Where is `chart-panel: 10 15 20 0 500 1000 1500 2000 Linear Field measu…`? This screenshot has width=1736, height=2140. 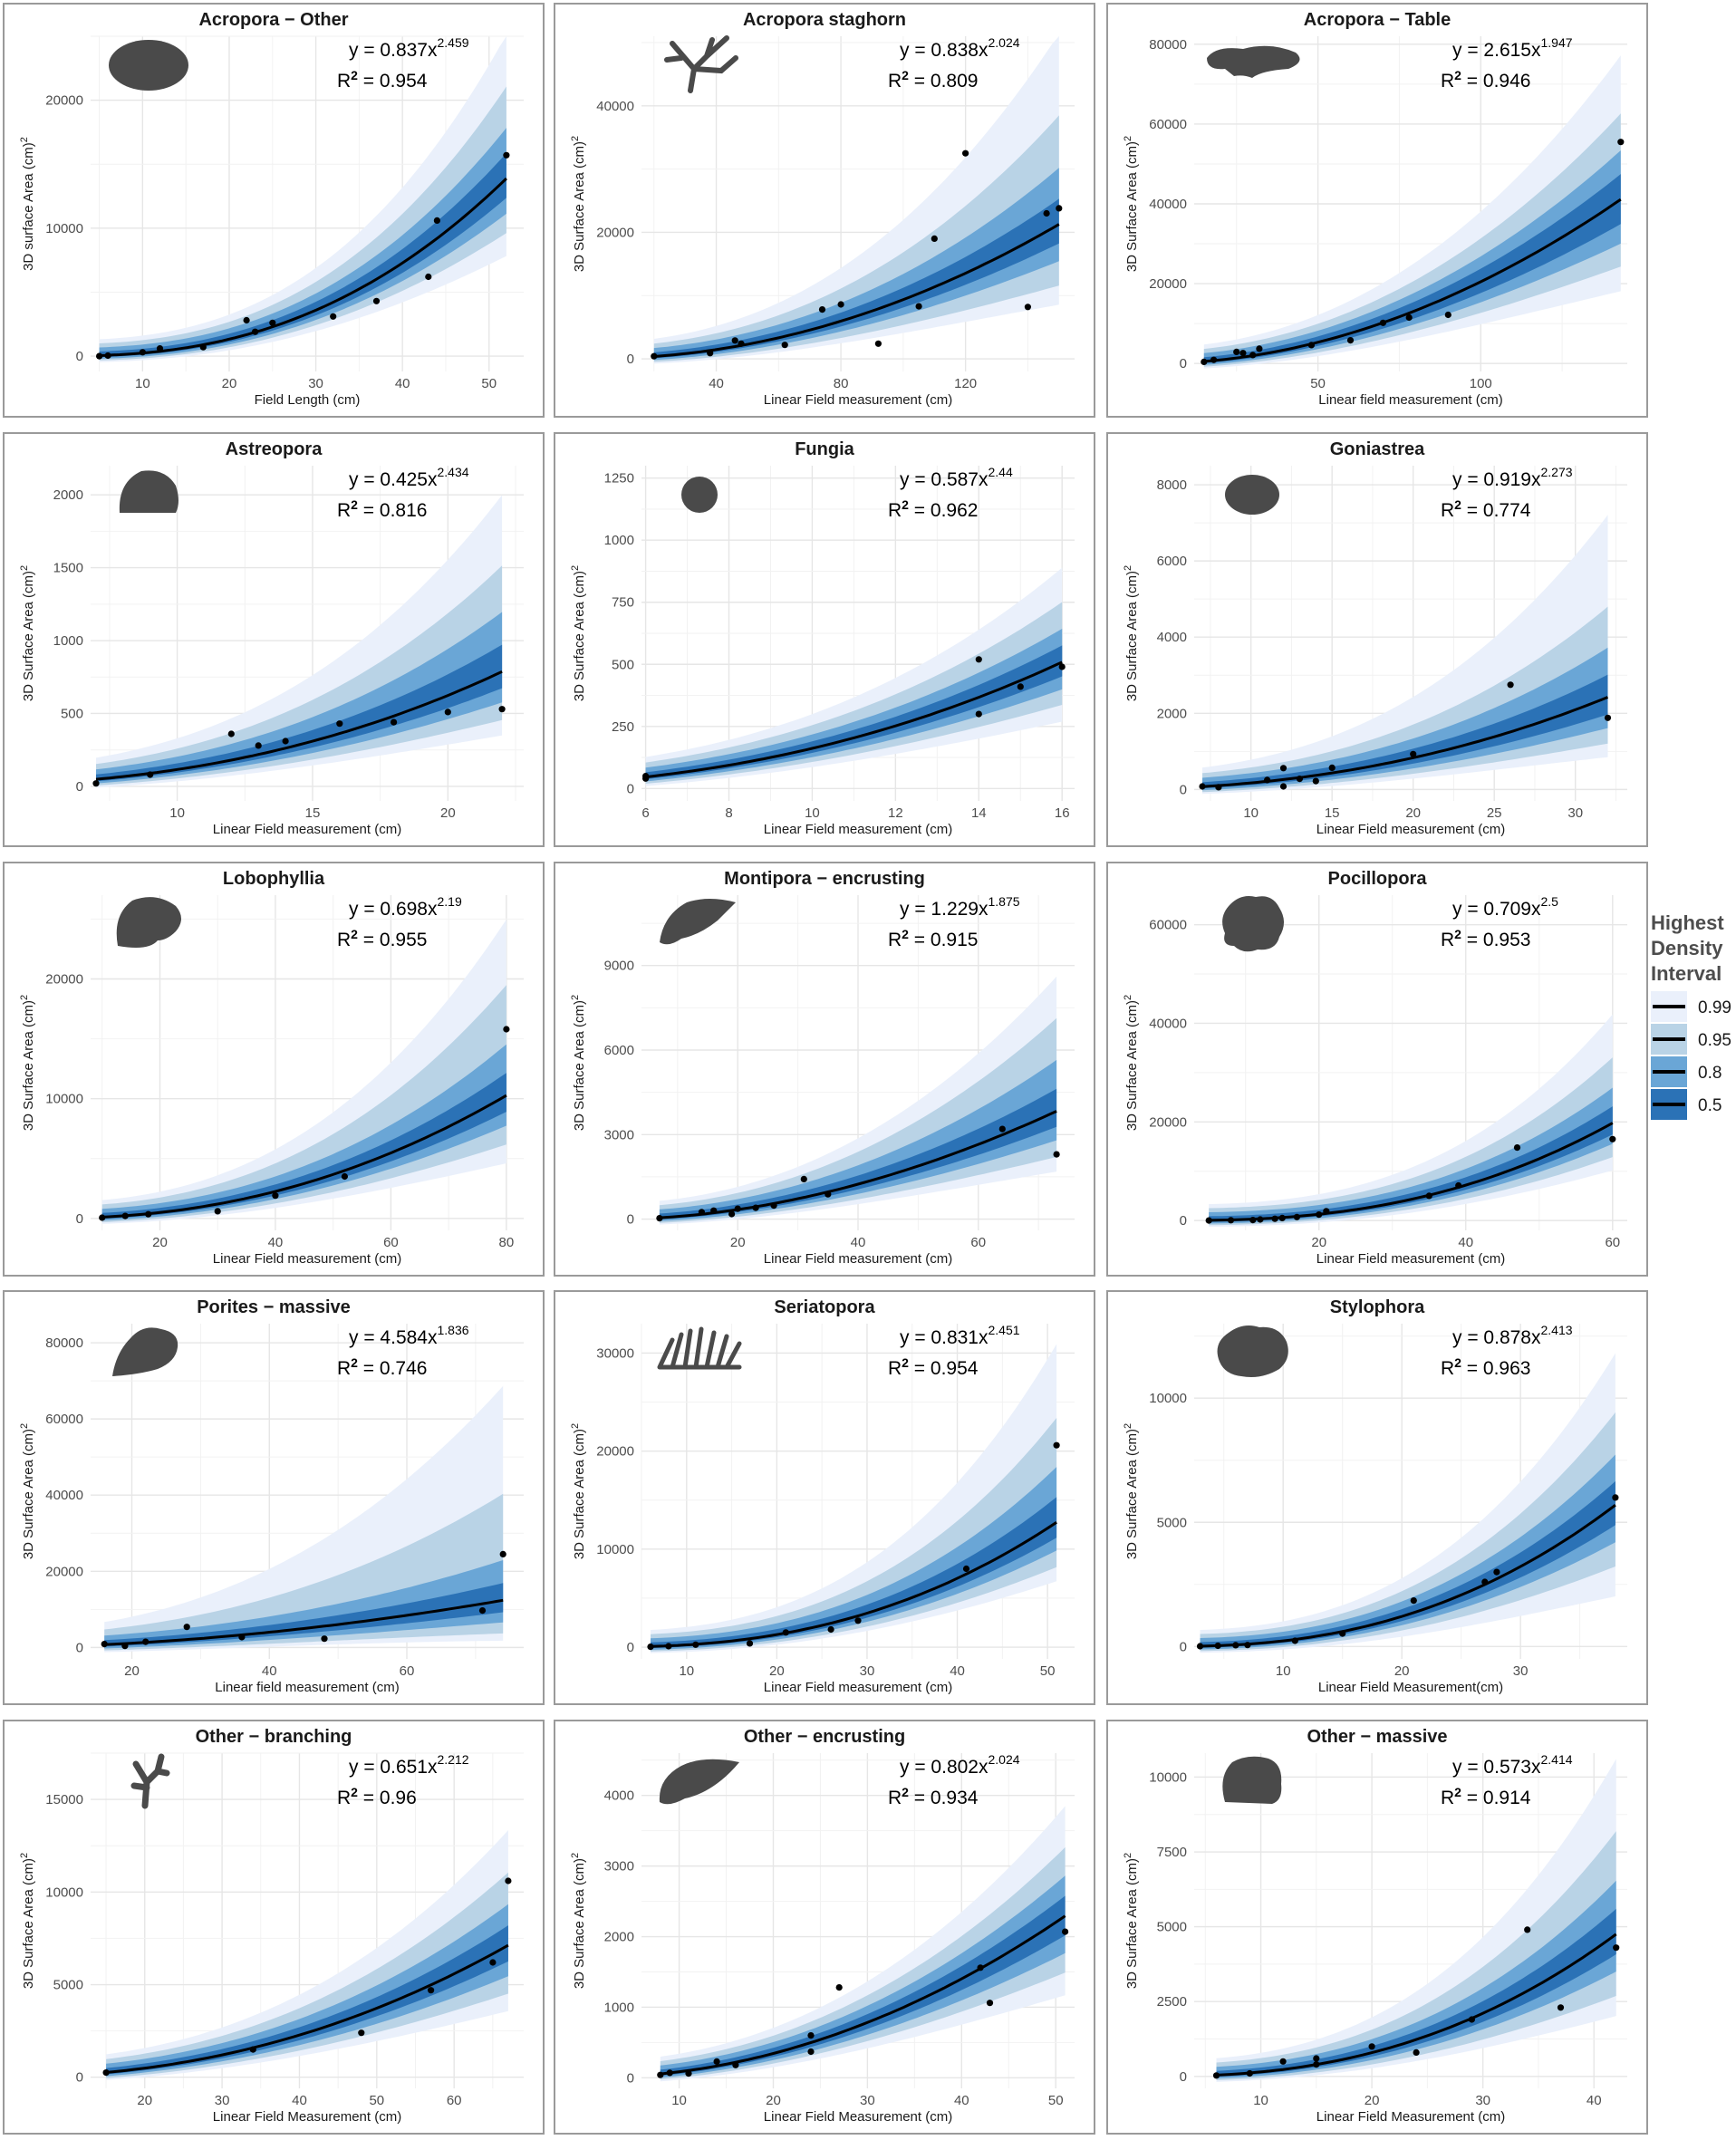
chart-panel: 10 15 20 0 500 1000 1500 2000 Linear Field measu… is located at coordinates (274, 639).